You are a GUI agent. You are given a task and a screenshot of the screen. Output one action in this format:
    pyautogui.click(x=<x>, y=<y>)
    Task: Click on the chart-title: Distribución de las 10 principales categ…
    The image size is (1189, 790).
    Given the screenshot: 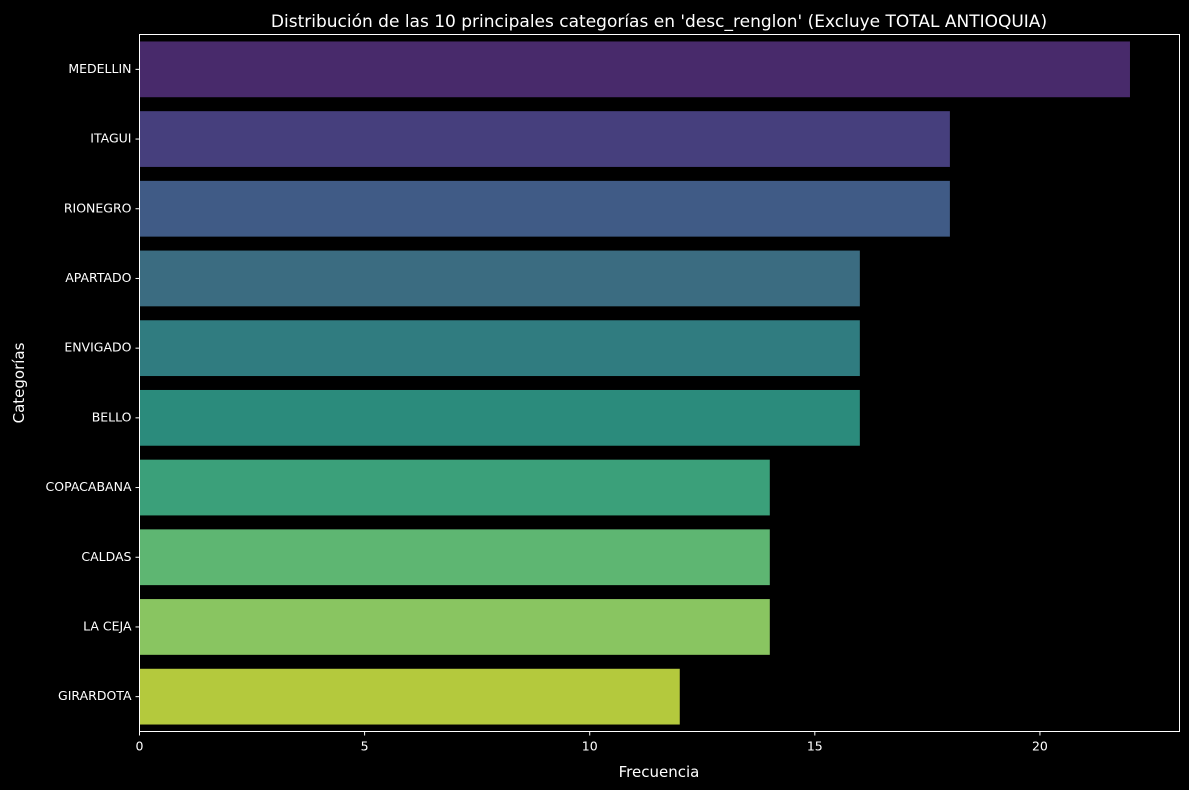 What is the action you would take?
    pyautogui.click(x=659, y=22)
    